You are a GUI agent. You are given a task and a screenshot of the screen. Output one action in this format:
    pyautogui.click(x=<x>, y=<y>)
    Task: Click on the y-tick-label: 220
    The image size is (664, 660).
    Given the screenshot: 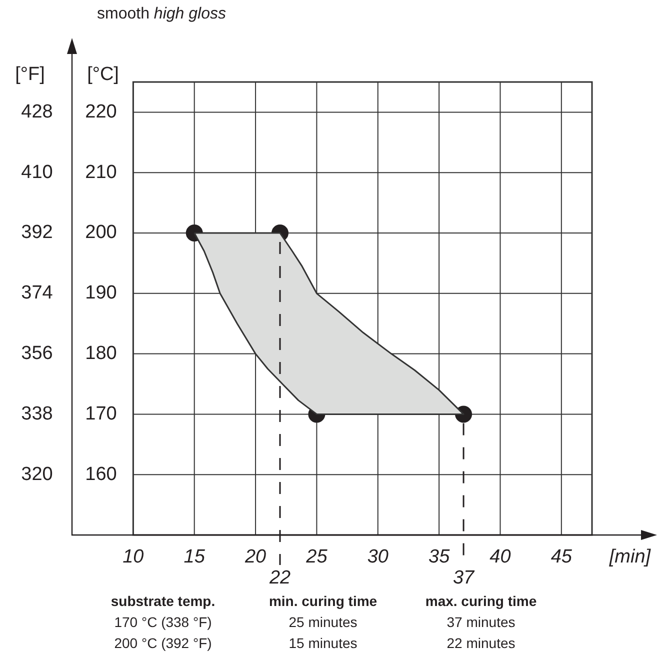 What is the action you would take?
    pyautogui.click(x=101, y=111)
    